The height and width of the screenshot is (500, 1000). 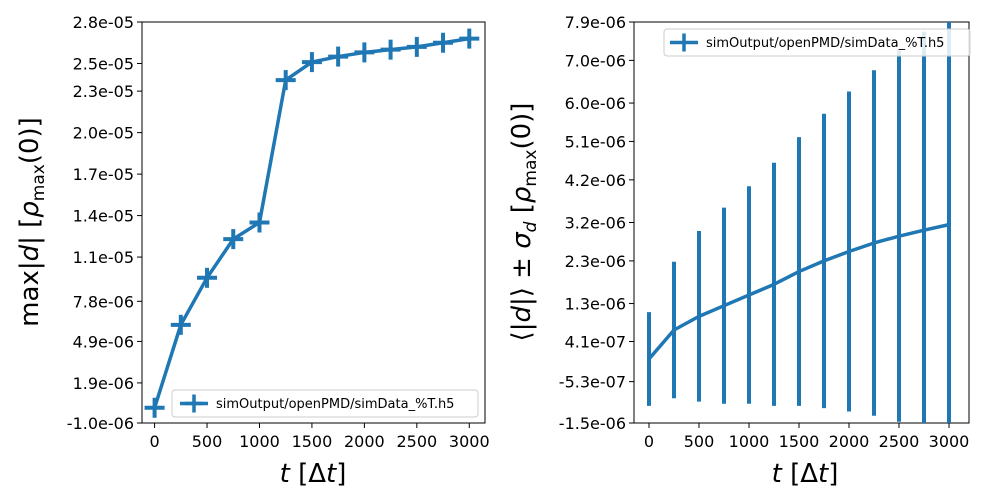 What do you see at coordinates (799, 291) in the screenshot?
I see `right-series-line` at bounding box center [799, 291].